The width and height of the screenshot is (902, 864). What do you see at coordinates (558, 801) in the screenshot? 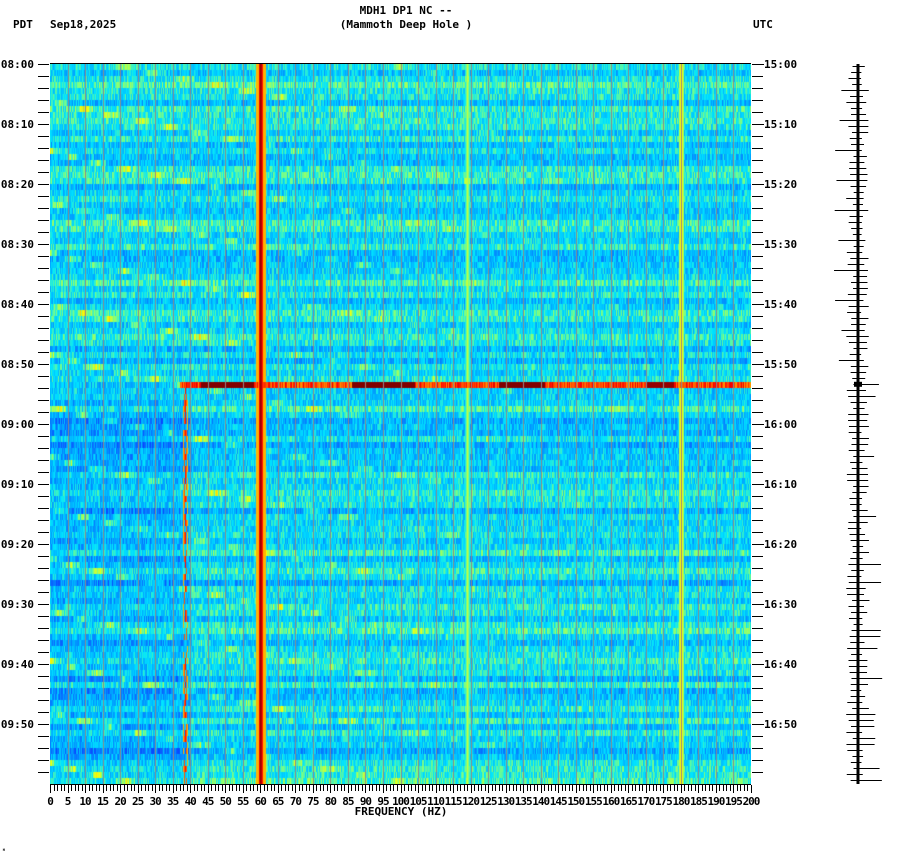
I see `x-tick-label: 145` at bounding box center [558, 801].